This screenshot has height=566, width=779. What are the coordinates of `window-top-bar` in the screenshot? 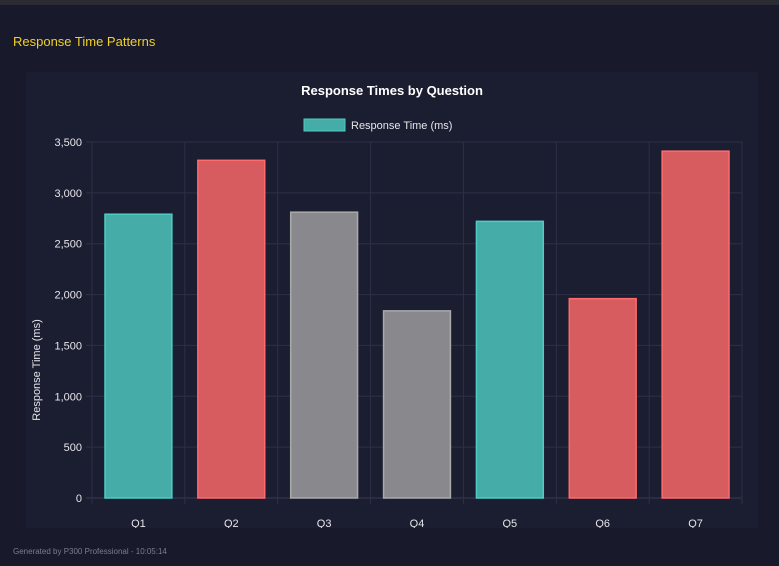 It's located at (389, 2).